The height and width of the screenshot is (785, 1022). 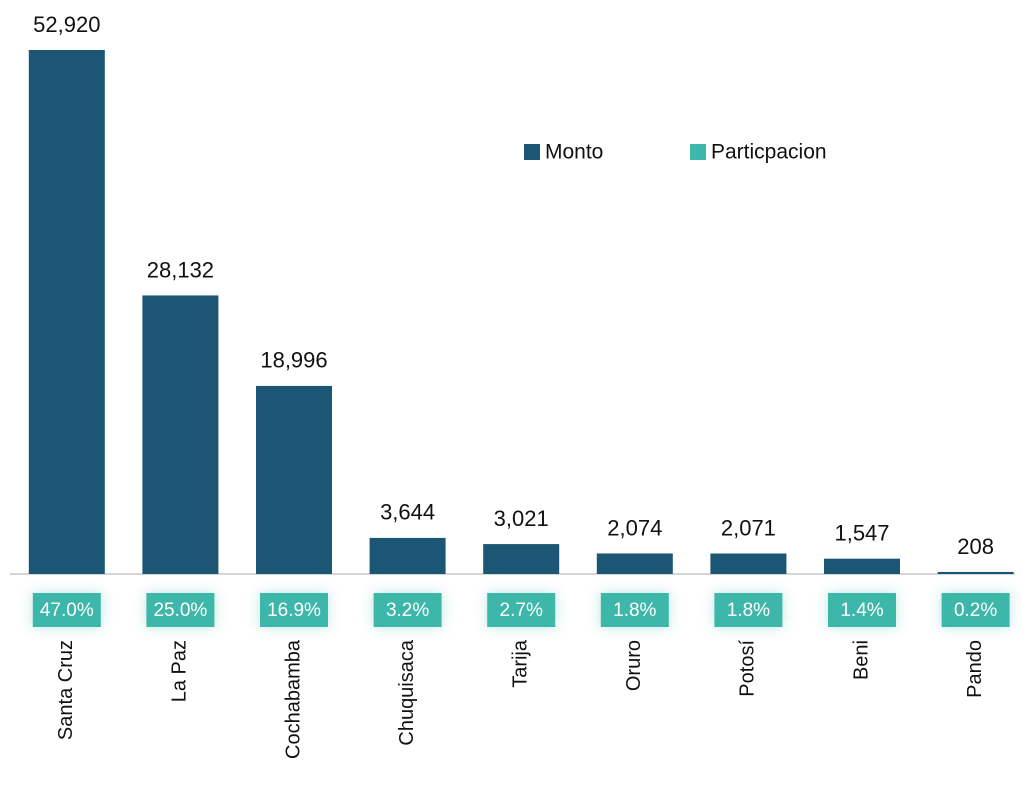 What do you see at coordinates (66, 24) in the screenshot?
I see `value-label: 52,920` at bounding box center [66, 24].